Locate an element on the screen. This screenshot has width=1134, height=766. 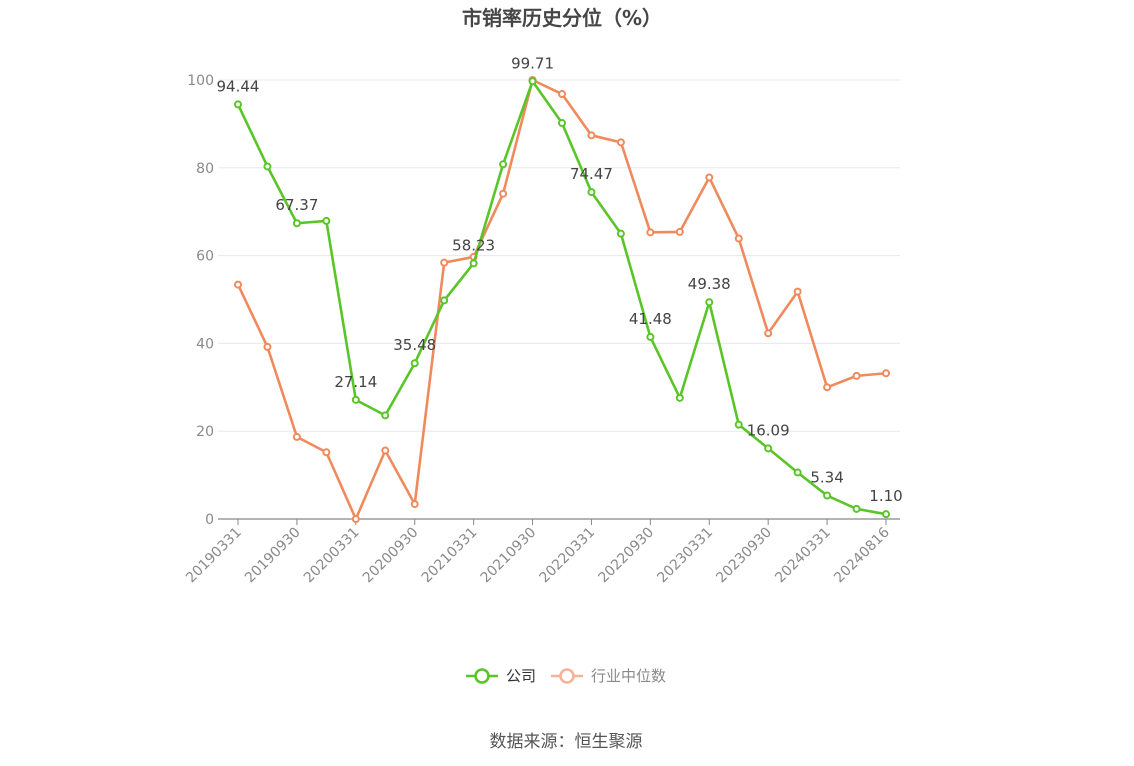
x-tick-label: 20230331 is located at coordinates (685, 556).